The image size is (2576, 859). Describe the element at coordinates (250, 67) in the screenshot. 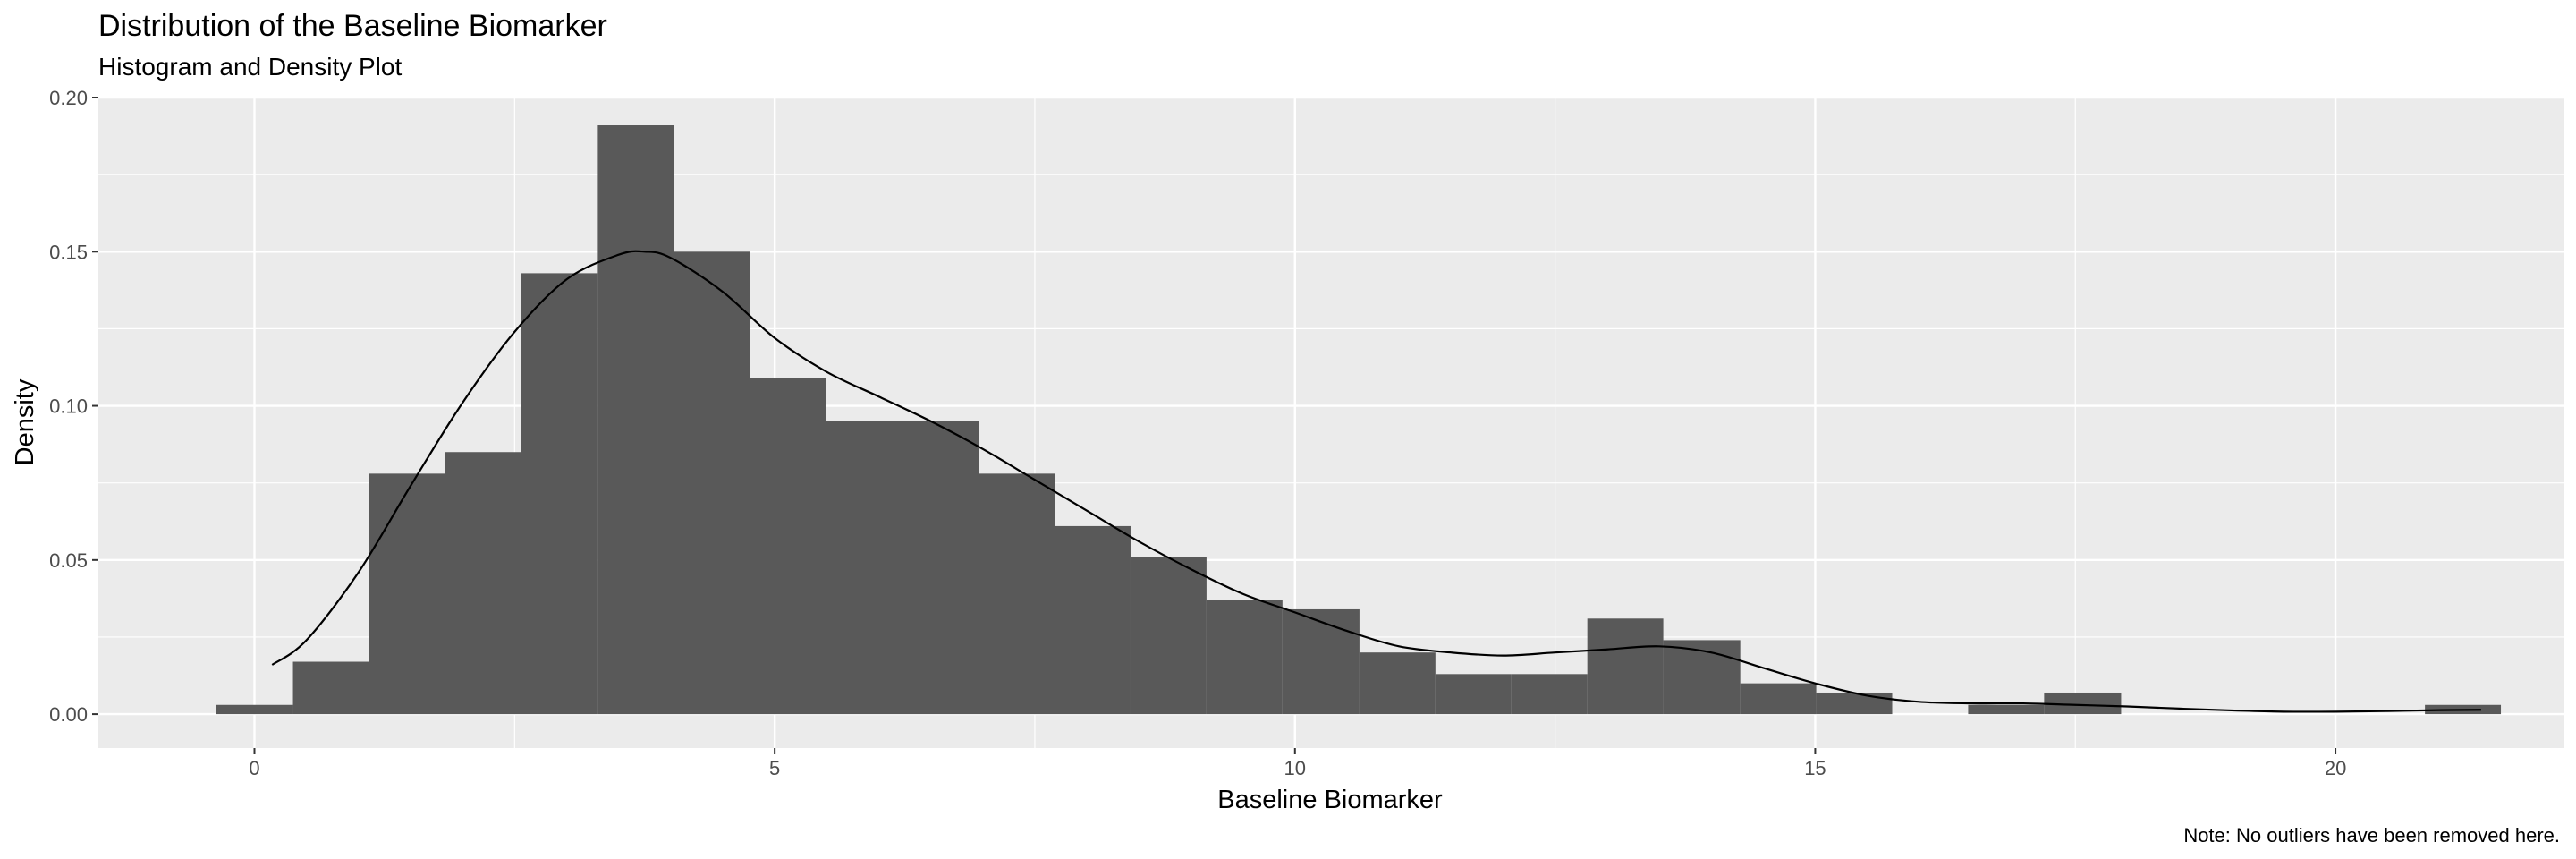

I see `chart-subtitle: Histogram and Density Plot` at that location.